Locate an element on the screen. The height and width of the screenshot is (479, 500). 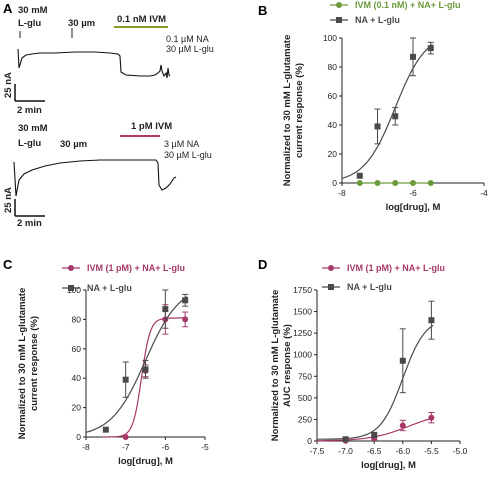
legend-label: IVM (0.1 nM) + NA+ L-glu is located at coordinates (408, 5).